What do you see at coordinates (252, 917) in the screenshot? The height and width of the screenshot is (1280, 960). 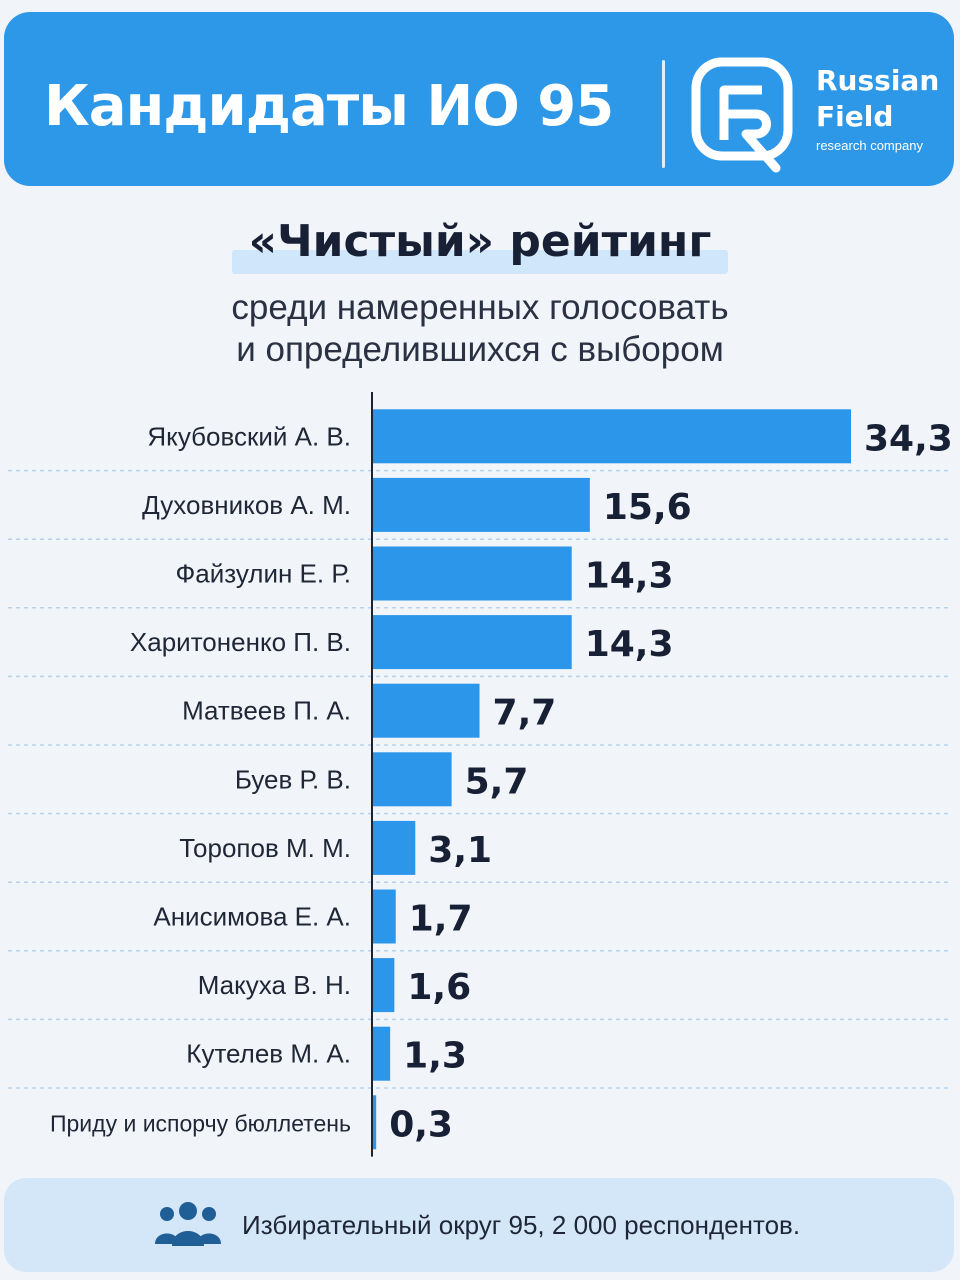 I see `category-label: Анисимова Е. А.` at bounding box center [252, 917].